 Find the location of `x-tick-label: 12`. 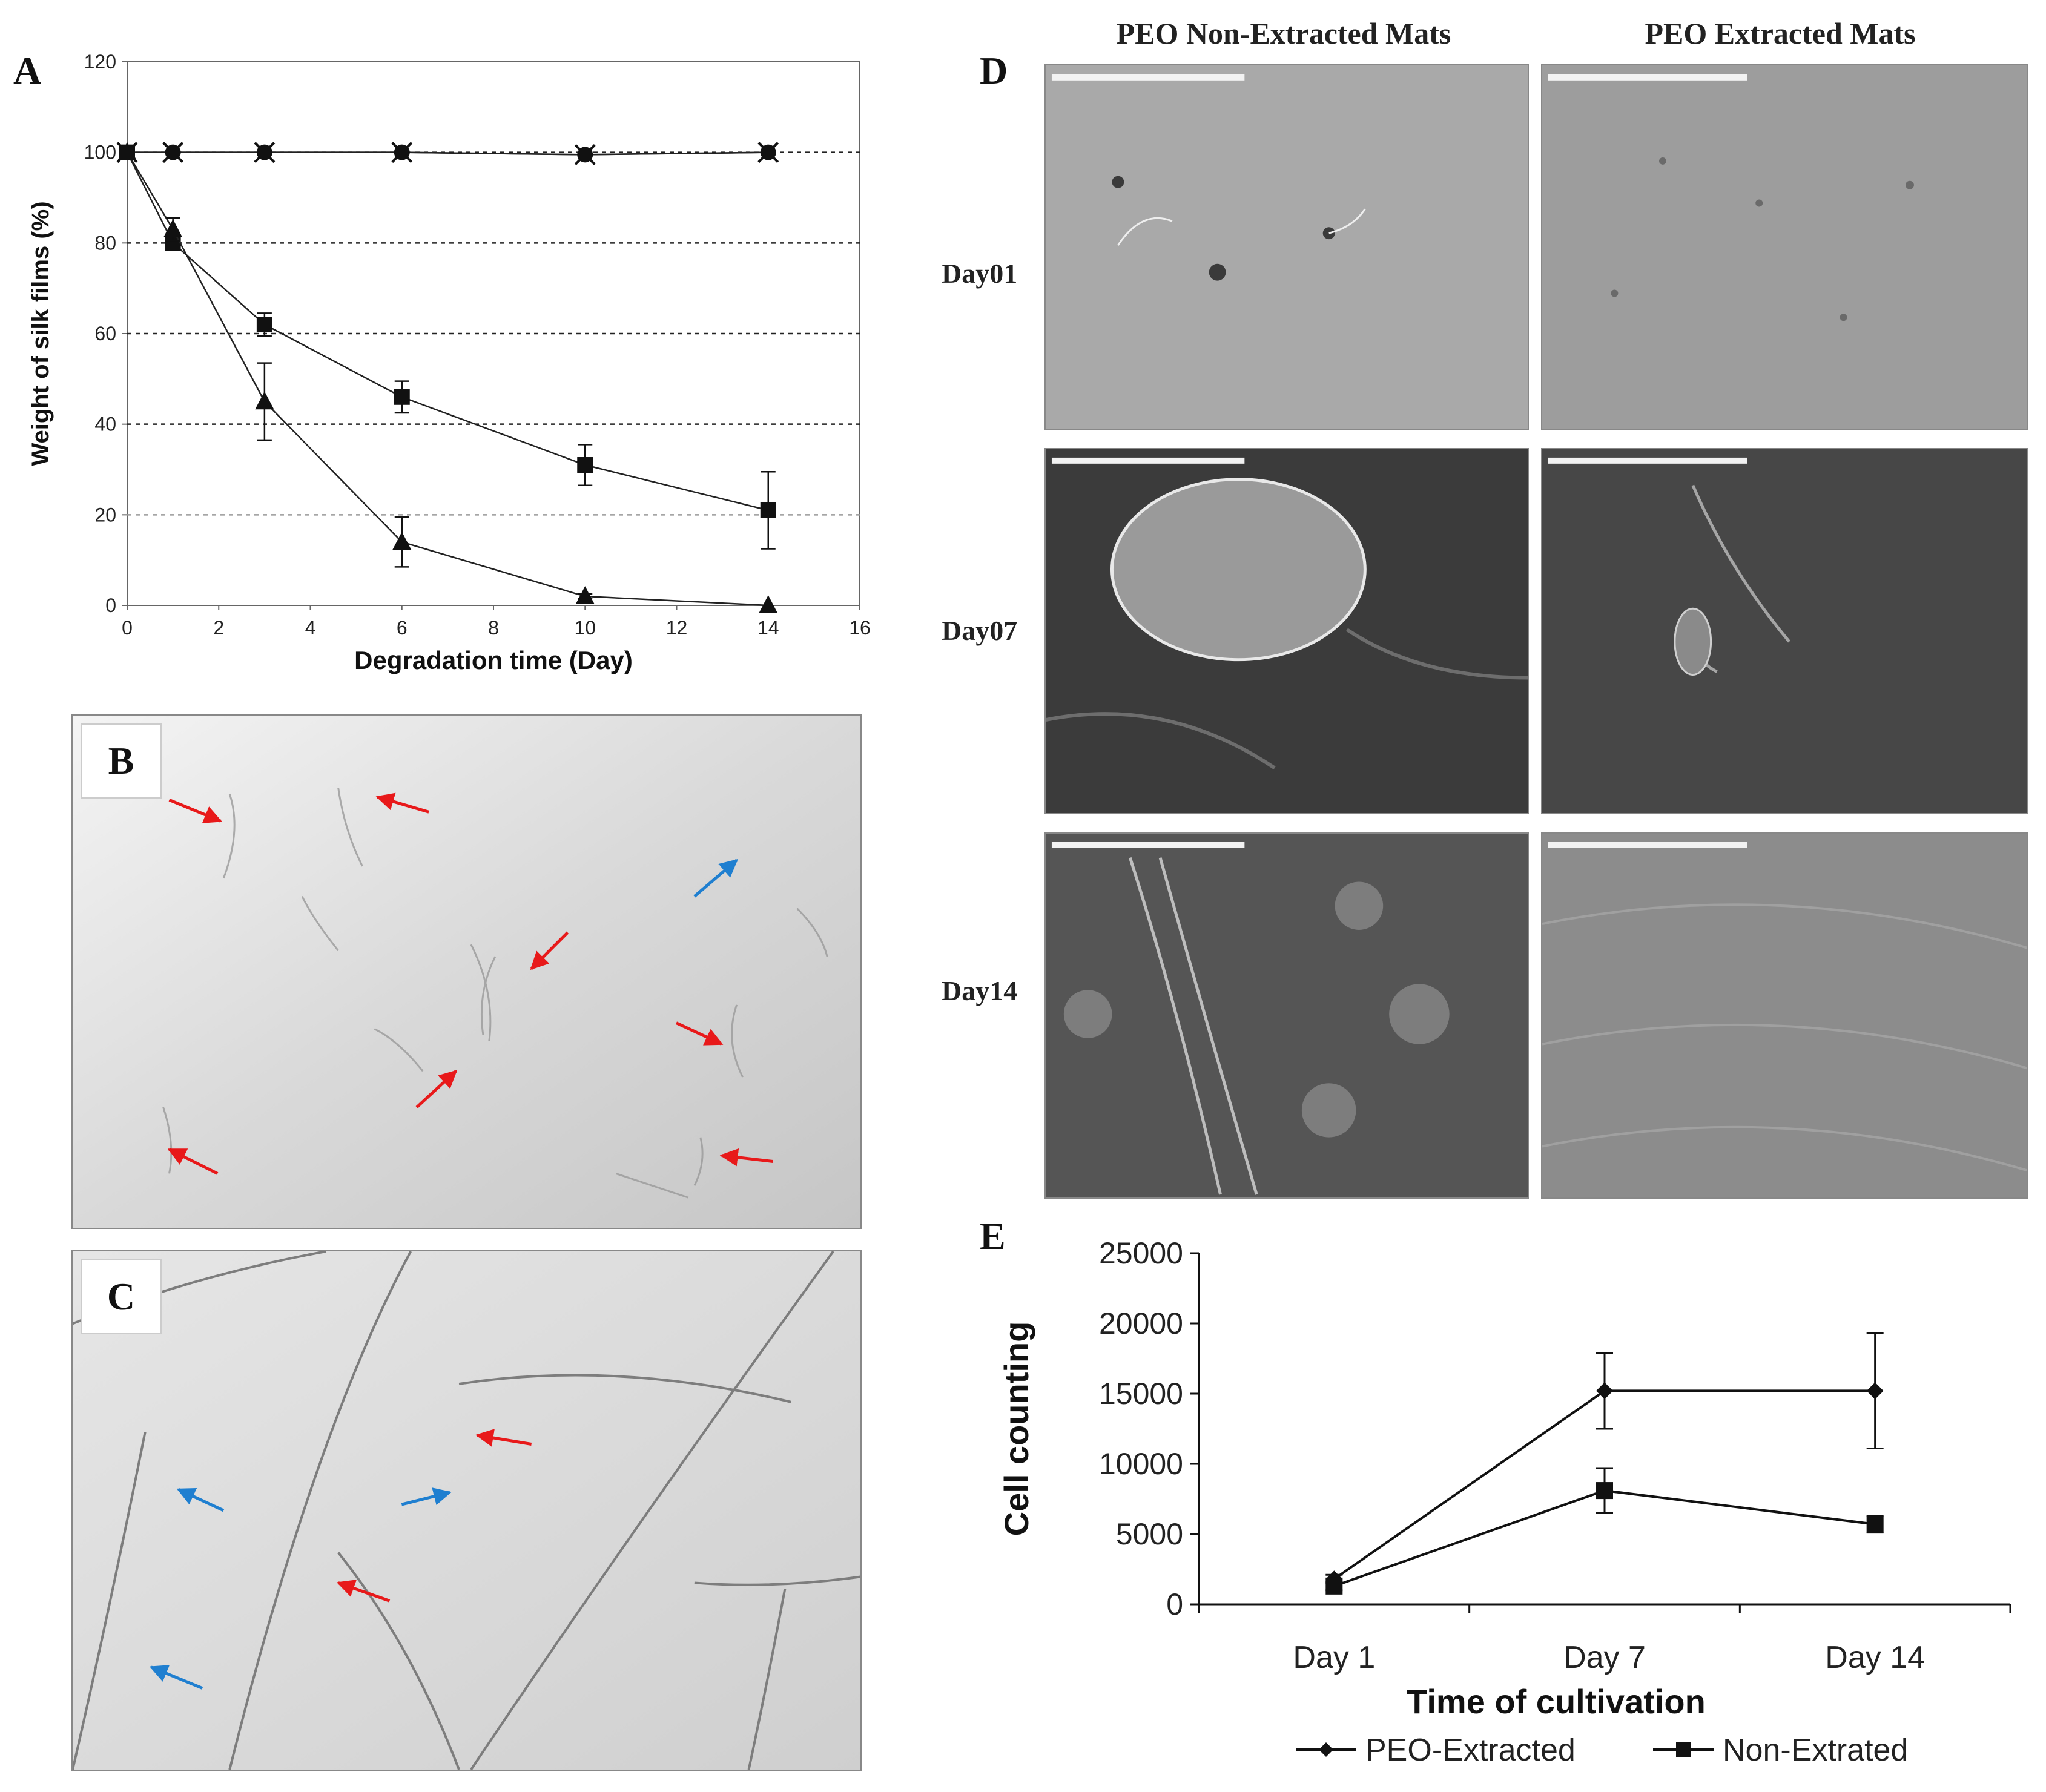

x-tick-label: 12 is located at coordinates (677, 628).